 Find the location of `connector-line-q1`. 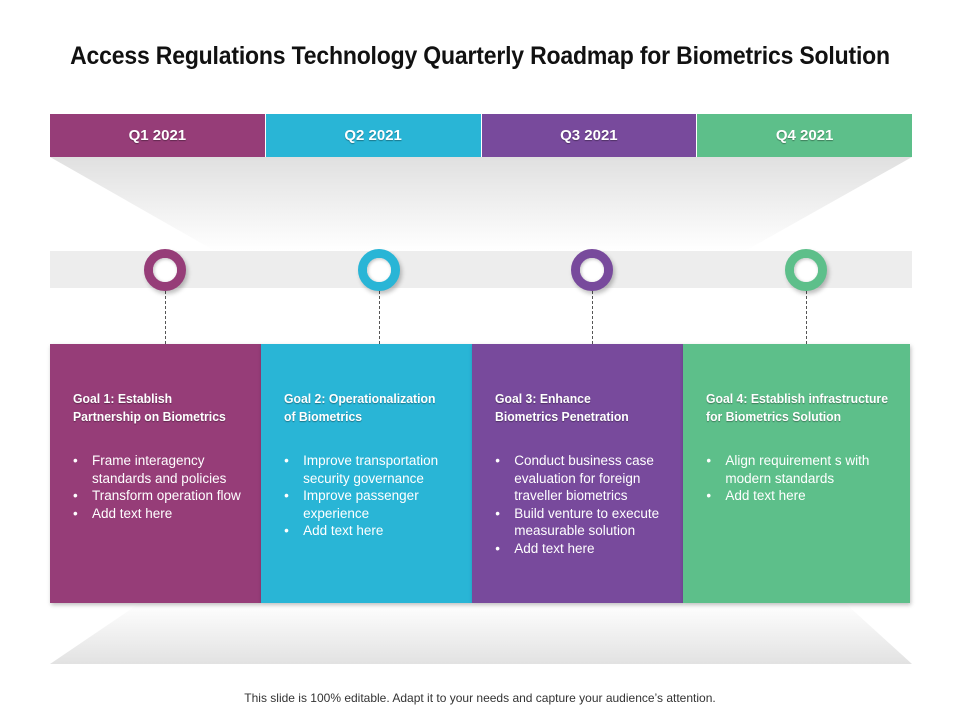

connector-line-q1 is located at coordinates (165, 317).